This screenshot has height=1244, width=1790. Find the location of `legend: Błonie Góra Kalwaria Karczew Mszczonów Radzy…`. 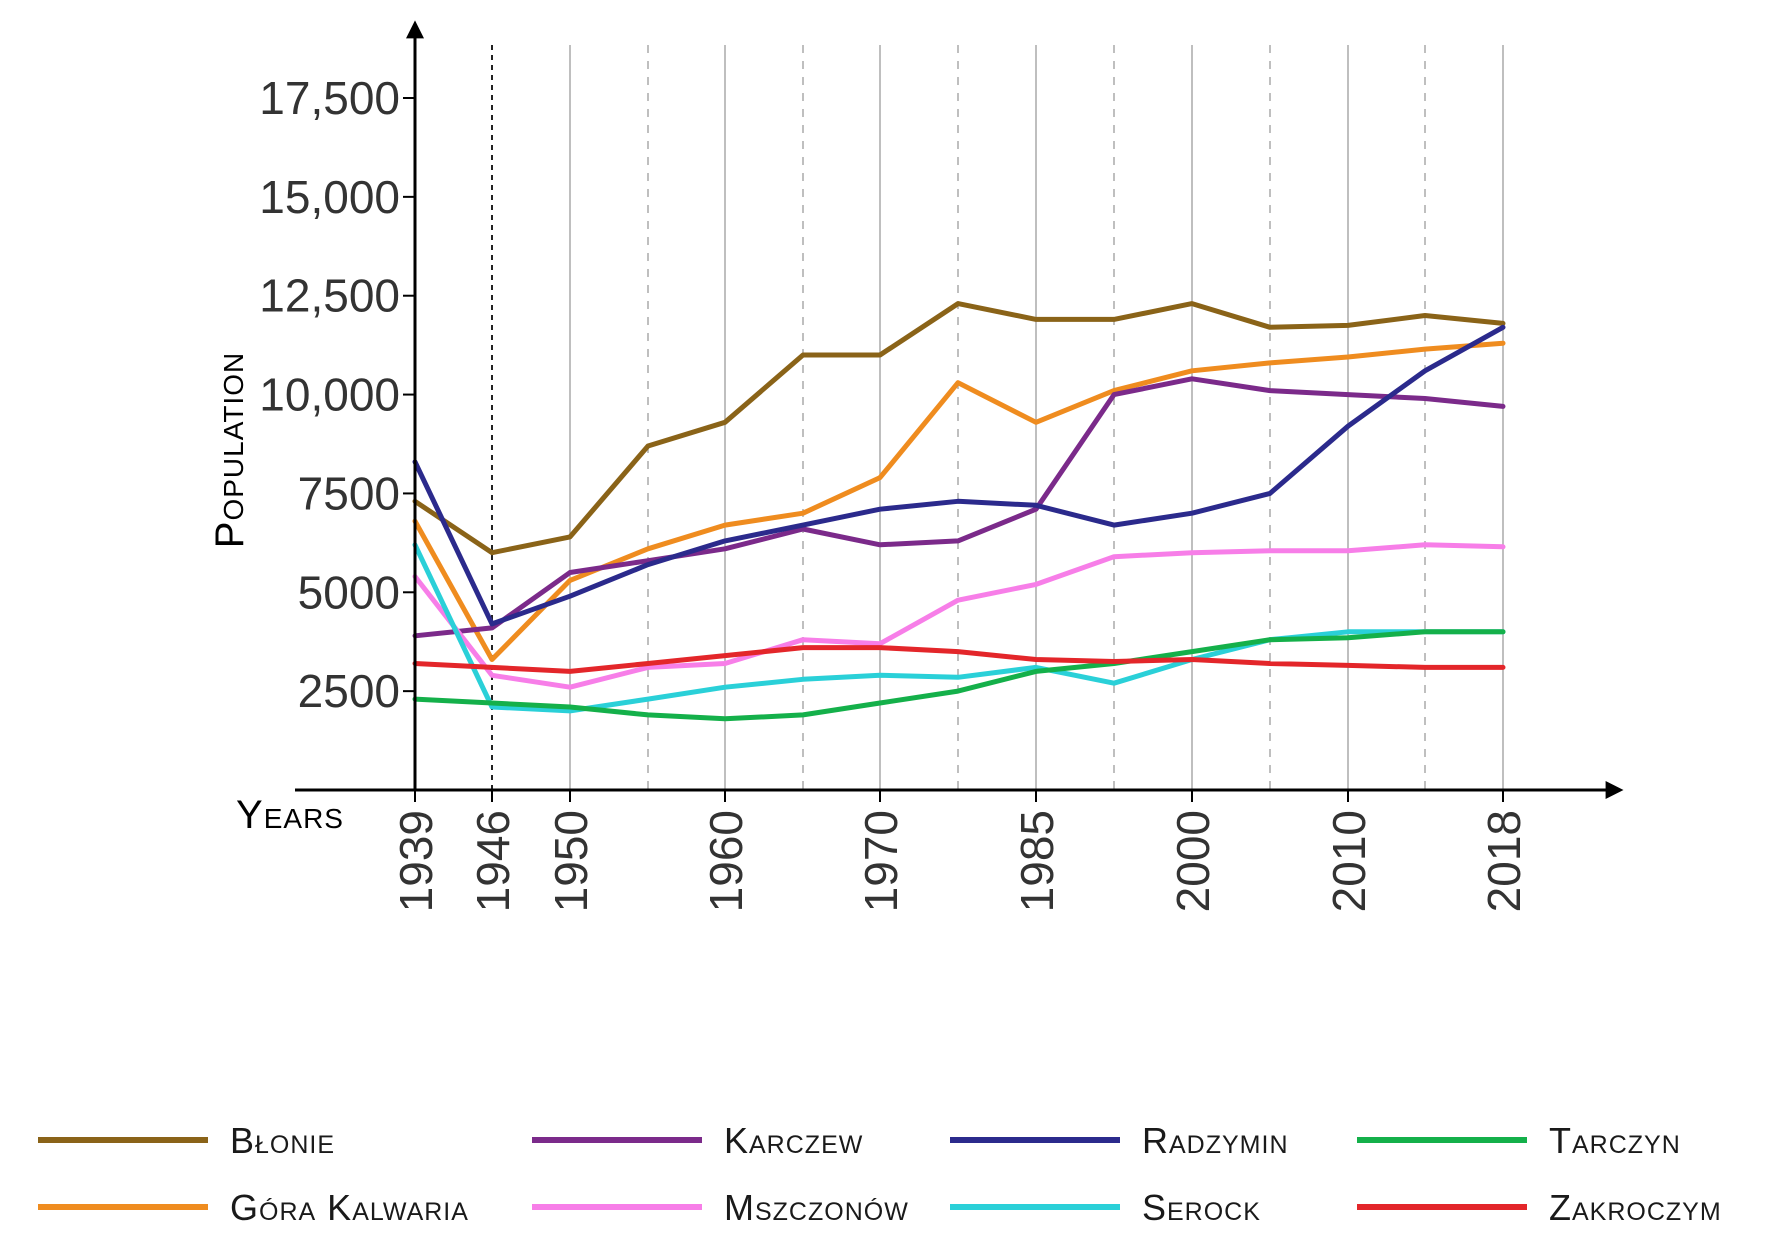

legend: Błonie Góra Kalwaria Karczew Mszczonów Radzy… is located at coordinates (880, 1174).